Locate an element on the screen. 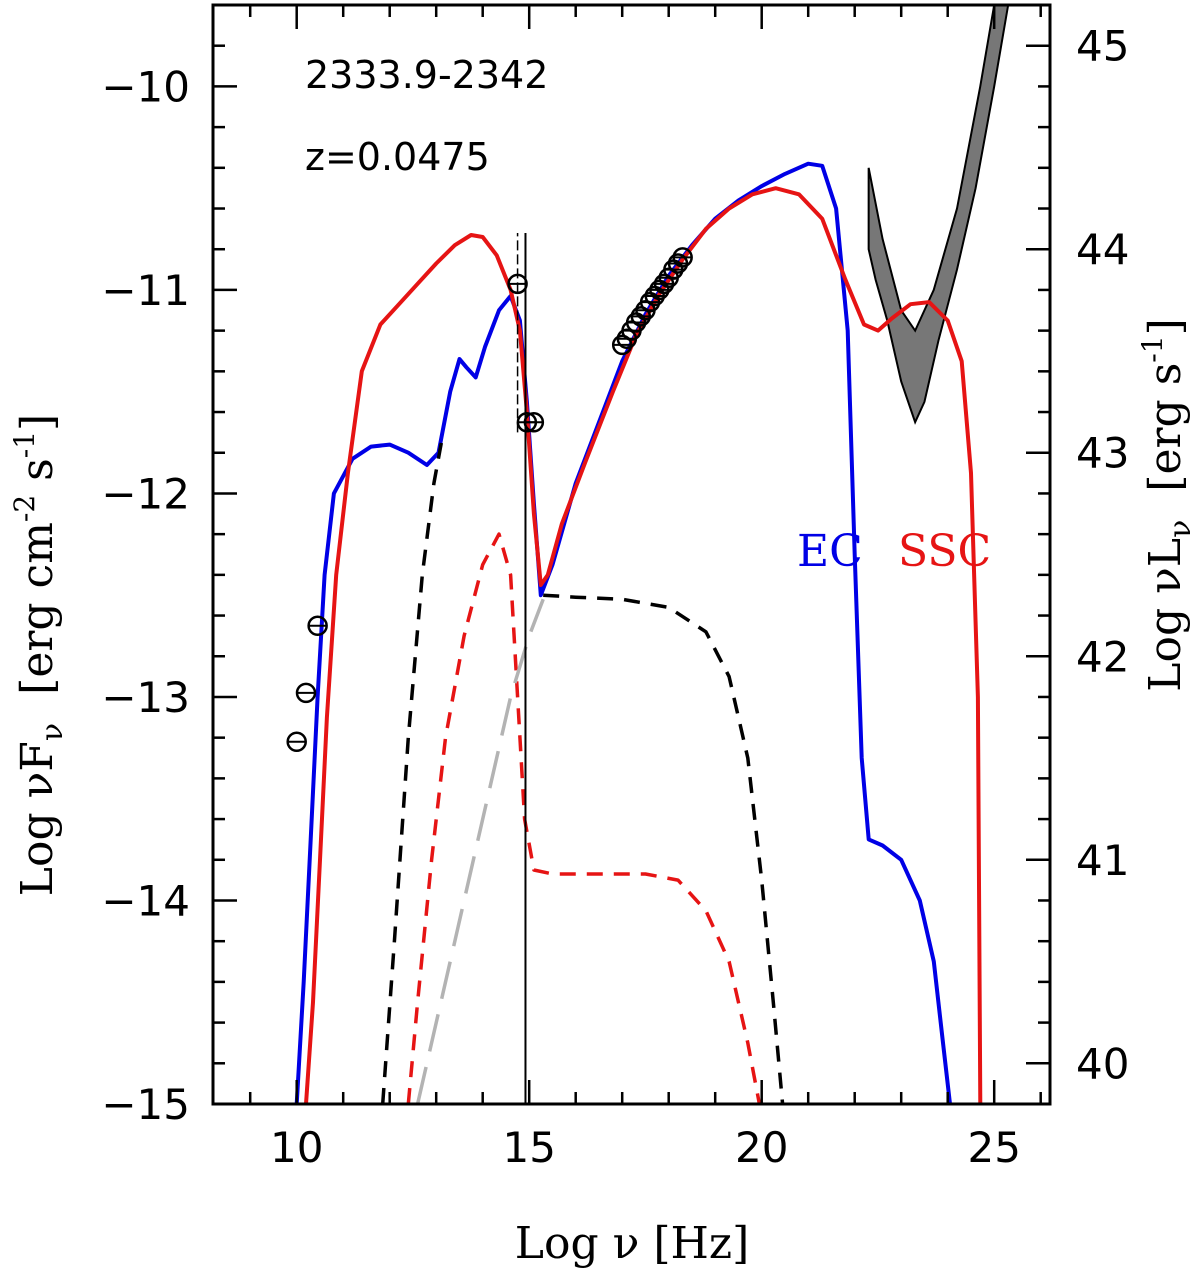 This screenshot has height=1275, width=1200. x-tick-label: 25 is located at coordinates (993, 1147).